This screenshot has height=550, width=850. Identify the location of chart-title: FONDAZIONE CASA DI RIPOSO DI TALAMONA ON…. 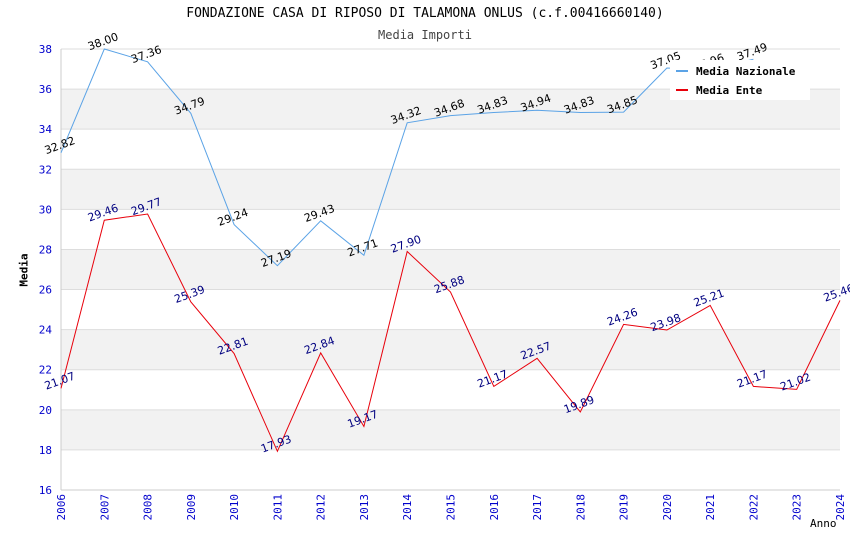
(425, 13).